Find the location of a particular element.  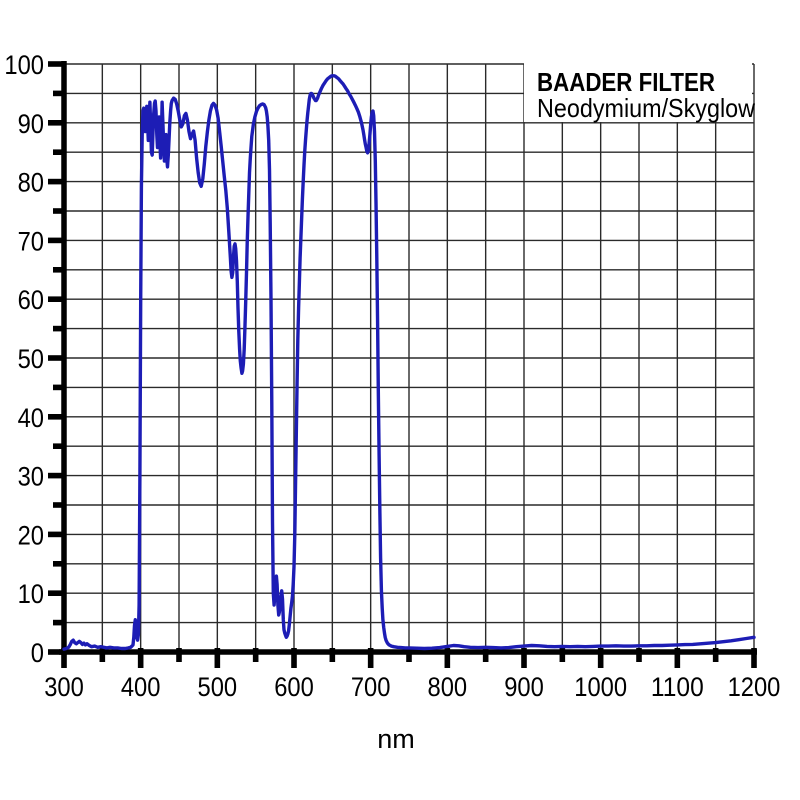

x-tick-label: 1100 is located at coordinates (677, 687).